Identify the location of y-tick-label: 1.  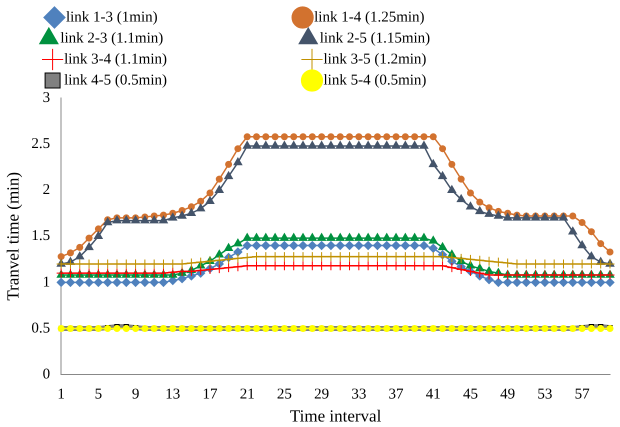
(46, 282).